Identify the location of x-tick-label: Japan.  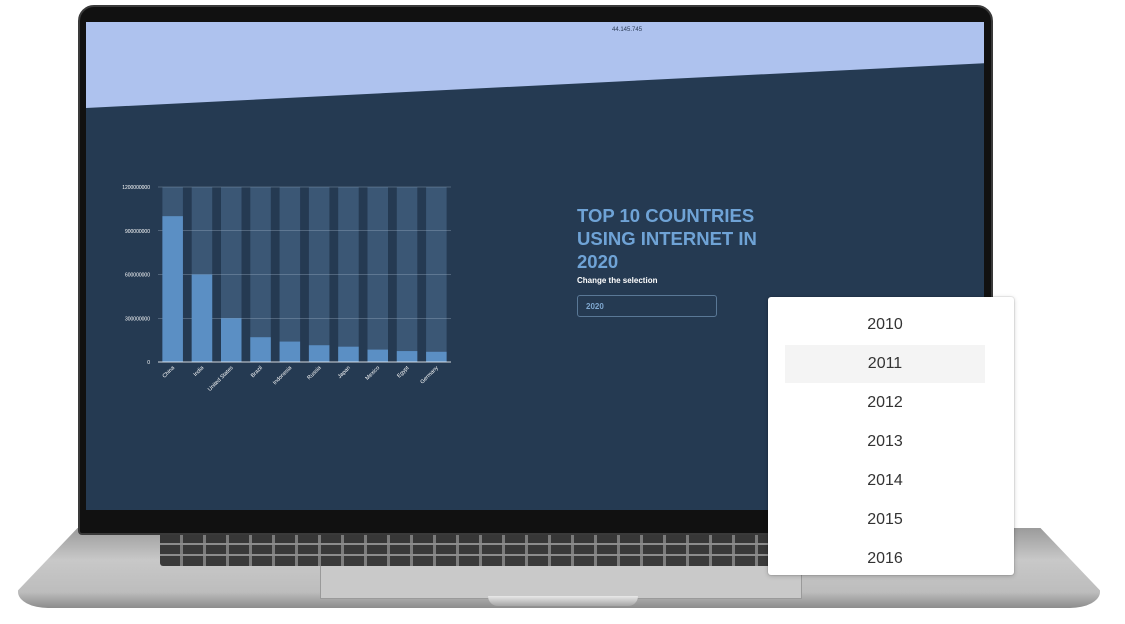
(344, 372).